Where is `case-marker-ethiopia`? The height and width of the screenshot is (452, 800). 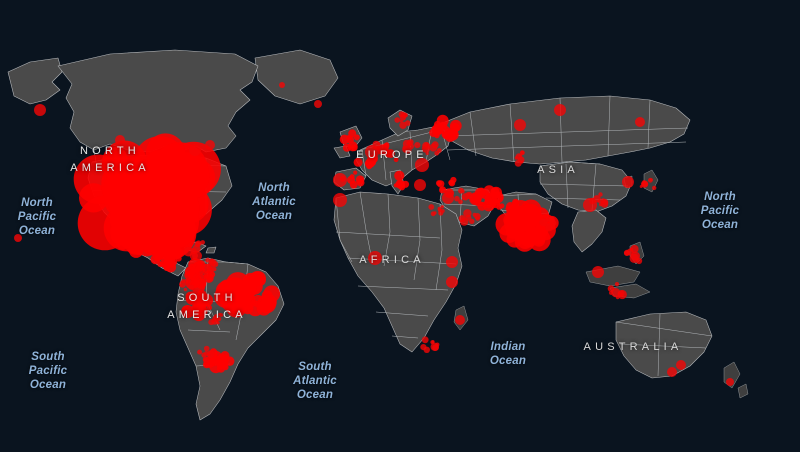 case-marker-ethiopia is located at coordinates (452, 262).